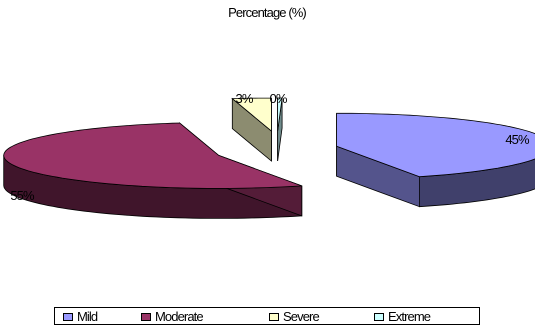 This screenshot has width=535, height=329. Describe the element at coordinates (279, 98) in the screenshot. I see `data-label-extreme: 0%` at that location.